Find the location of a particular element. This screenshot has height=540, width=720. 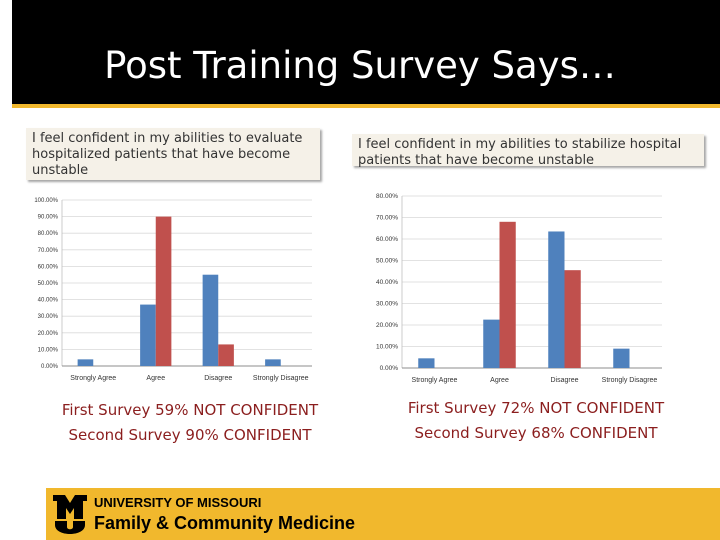

y-tick-label: 90.00% is located at coordinates (48, 218).